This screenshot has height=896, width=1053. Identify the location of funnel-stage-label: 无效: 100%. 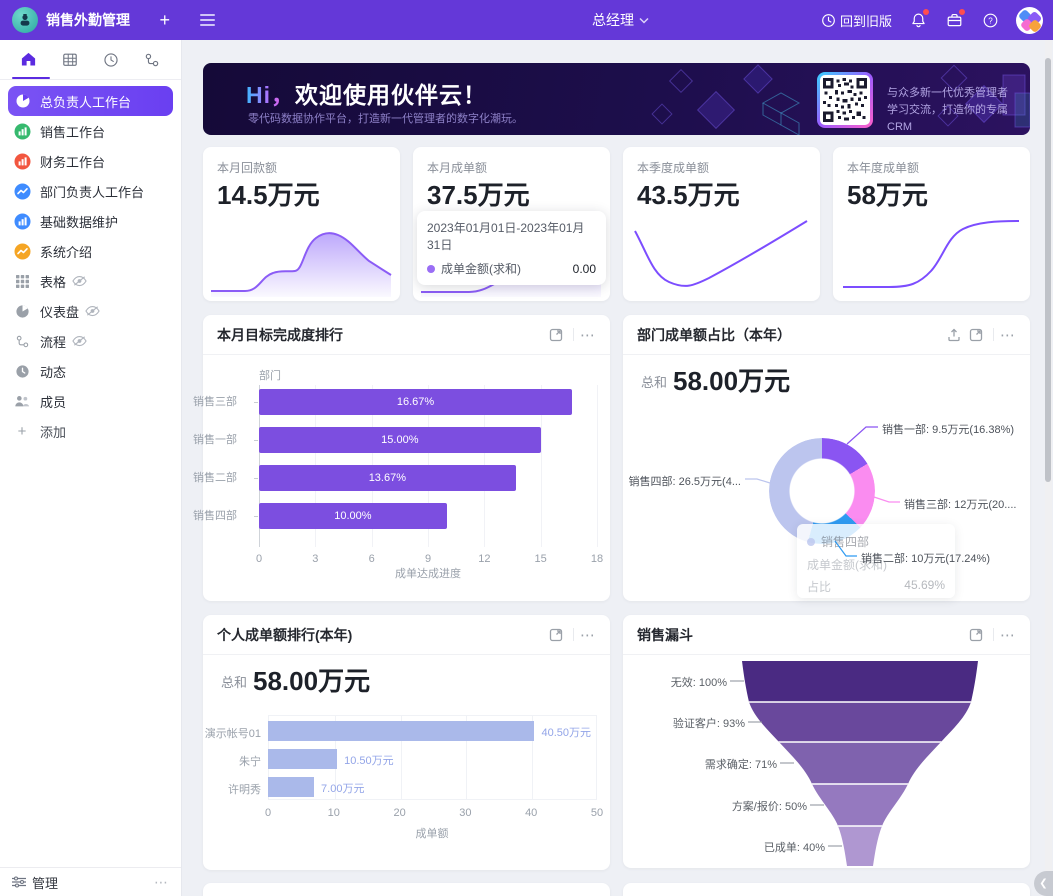
(698, 683).